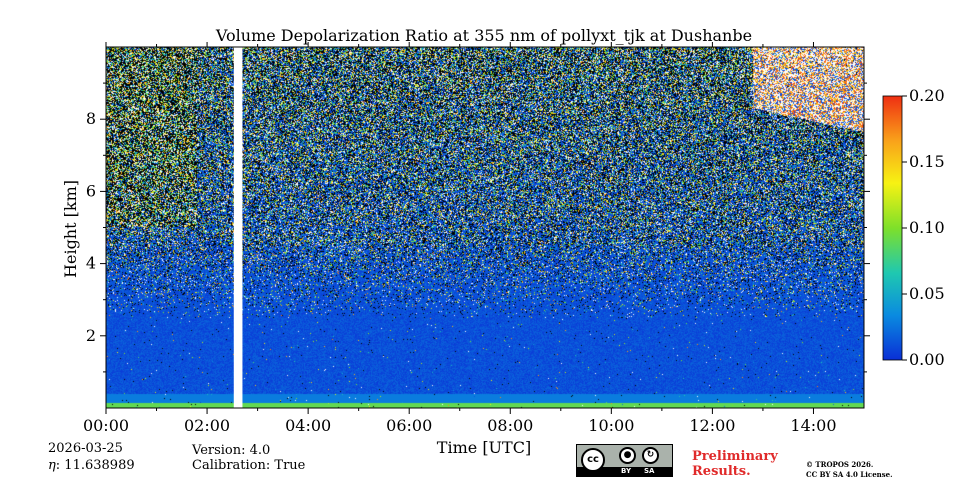  I want to click on x-tick-label: 14:00, so click(813, 425).